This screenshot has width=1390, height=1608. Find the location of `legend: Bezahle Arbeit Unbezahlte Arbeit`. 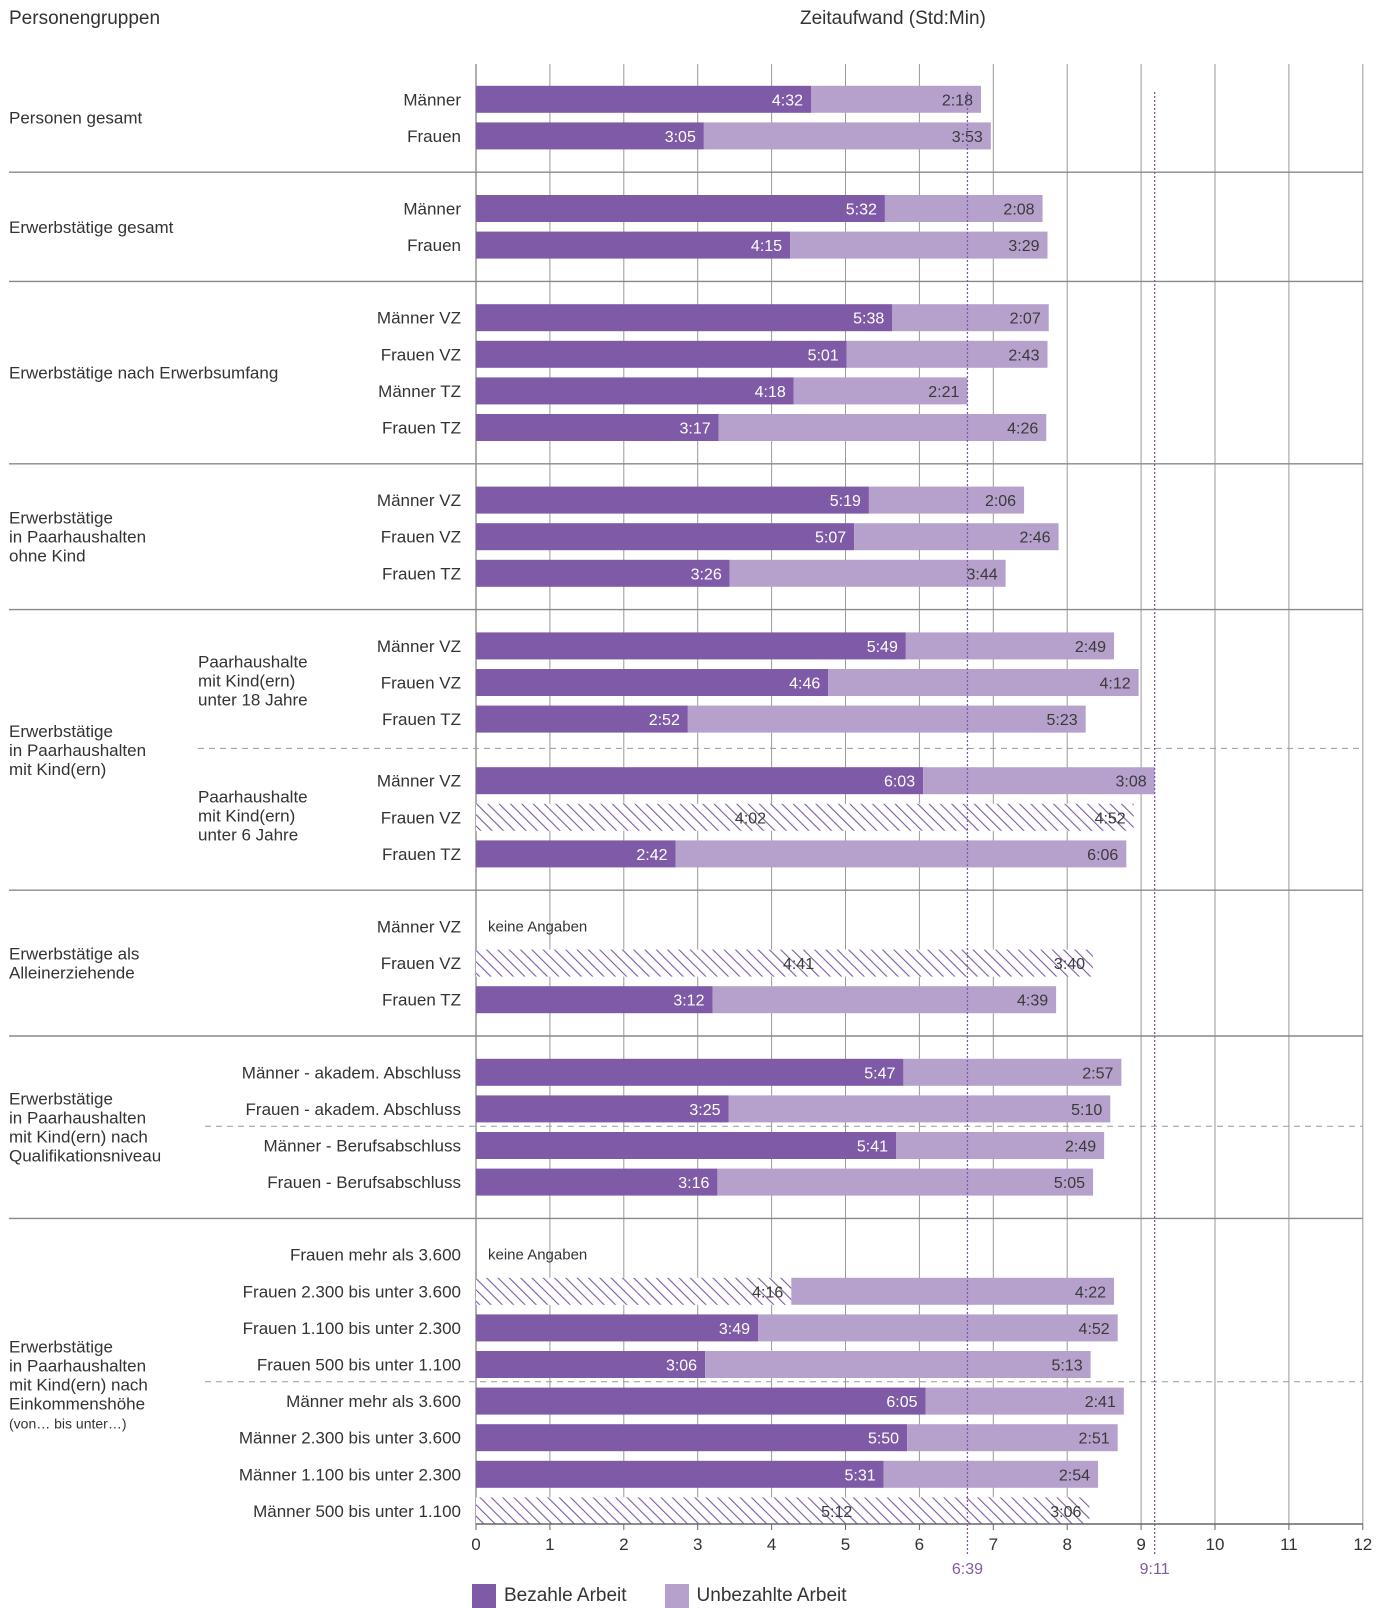

legend: Bezahle Arbeit Unbezahlte Arbeit is located at coordinates (678, 1596).